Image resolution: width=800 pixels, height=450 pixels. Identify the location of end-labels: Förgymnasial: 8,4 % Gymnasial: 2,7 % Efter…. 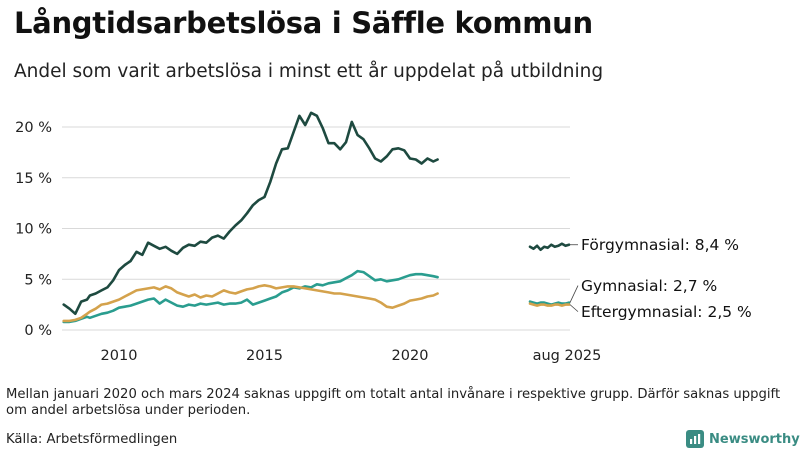
(660, 278).